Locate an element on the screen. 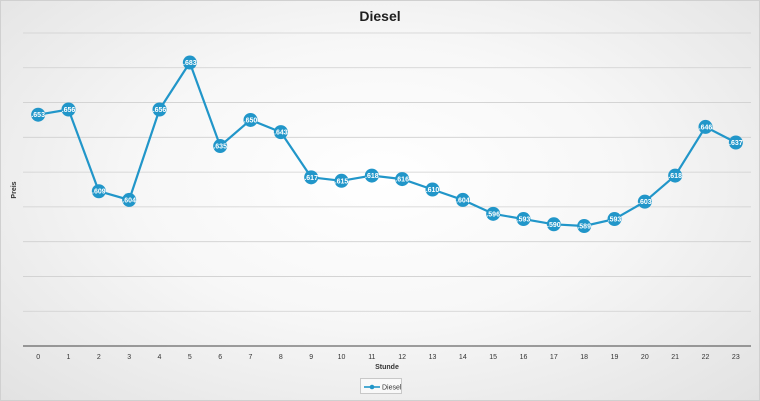 Image resolution: width=760 pixels, height=401 pixels. x-tick-label: 14 is located at coordinates (463, 357).